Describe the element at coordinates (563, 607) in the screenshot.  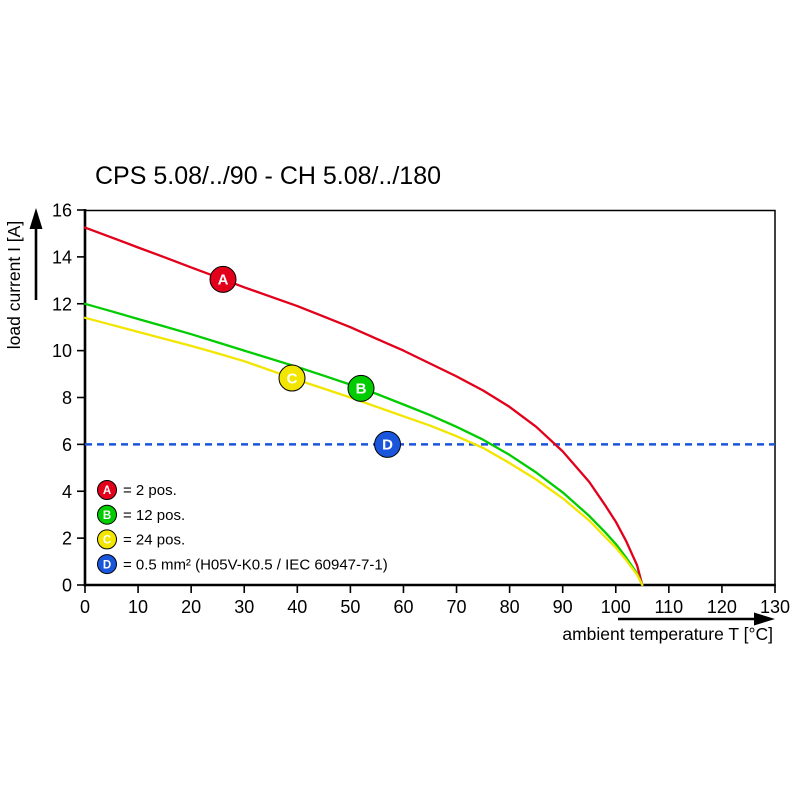
I see `x-tick-label: 90` at that location.